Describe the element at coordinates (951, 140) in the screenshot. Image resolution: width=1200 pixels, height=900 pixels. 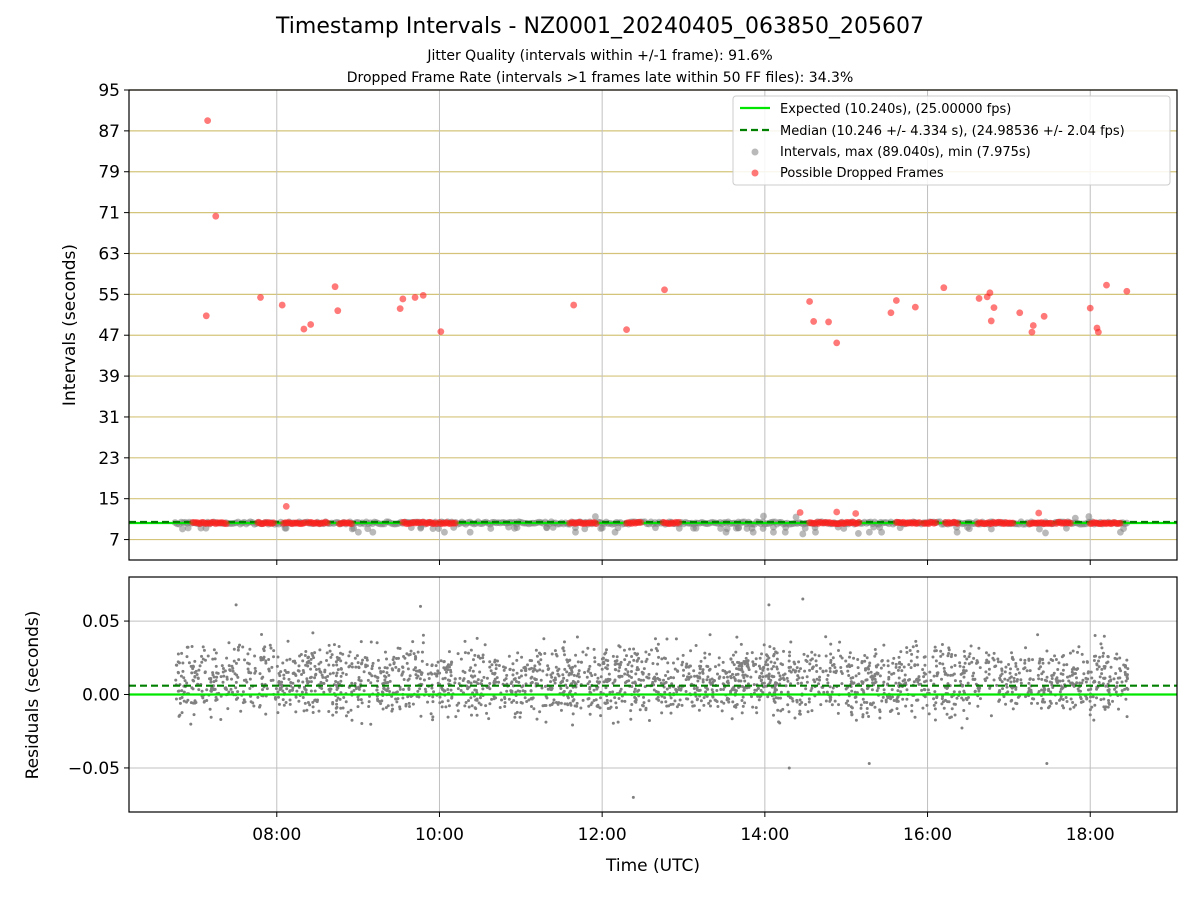
I see `legend-box` at that location.